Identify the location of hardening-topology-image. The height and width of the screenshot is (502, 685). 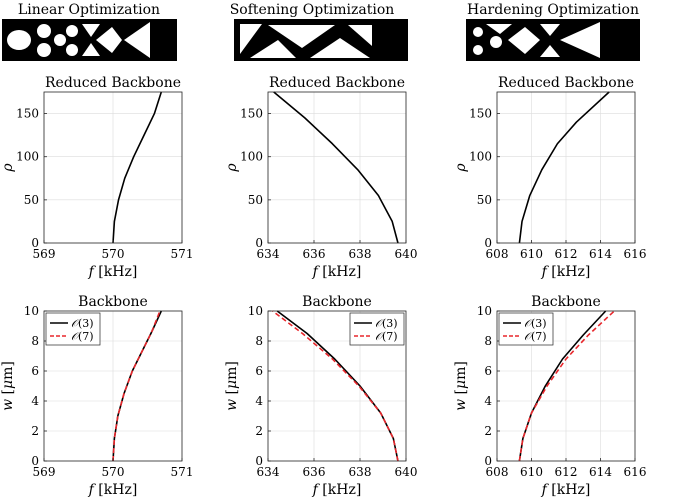
(553, 40).